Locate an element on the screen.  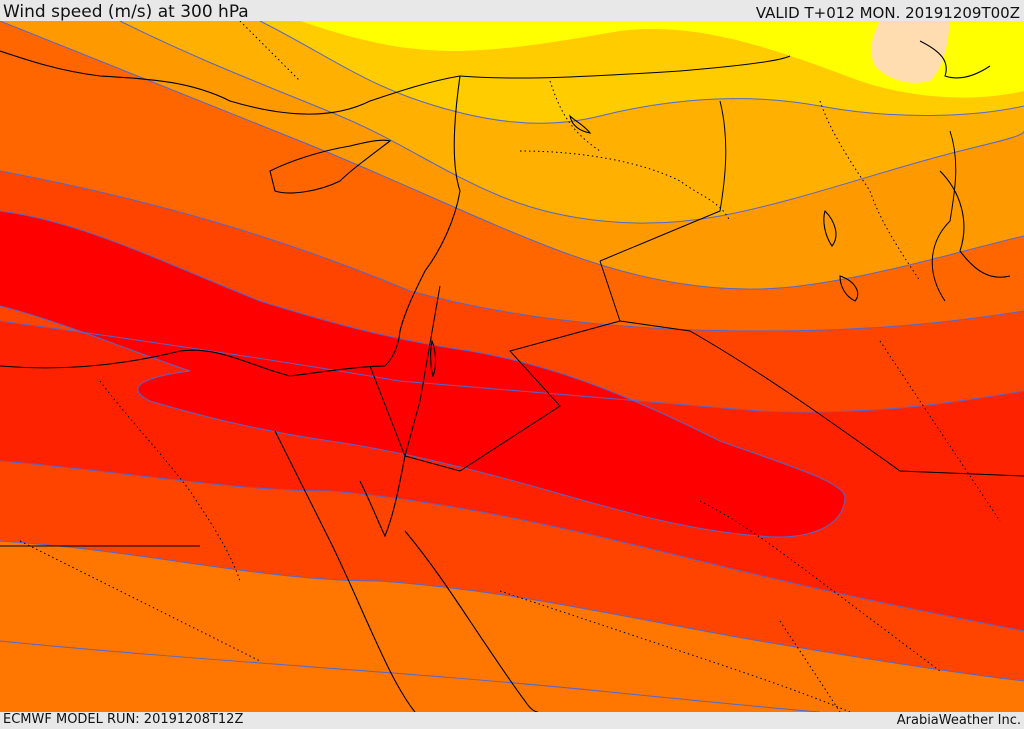
credit-label: ArabiaWeather Inc. is located at coordinates (958, 720).